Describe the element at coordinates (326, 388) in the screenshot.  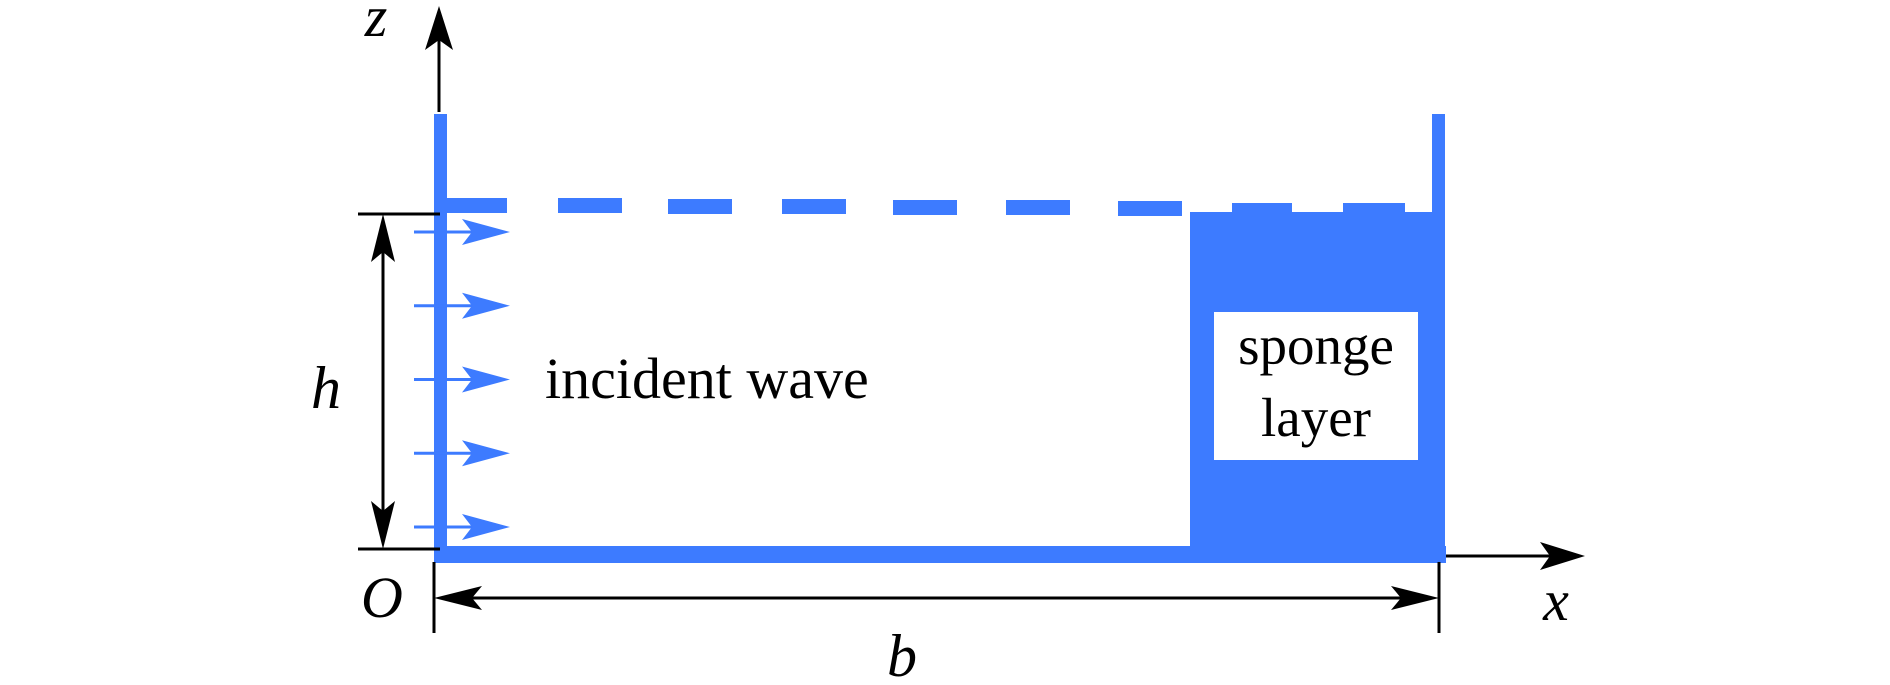
I see `height-label: h` at that location.